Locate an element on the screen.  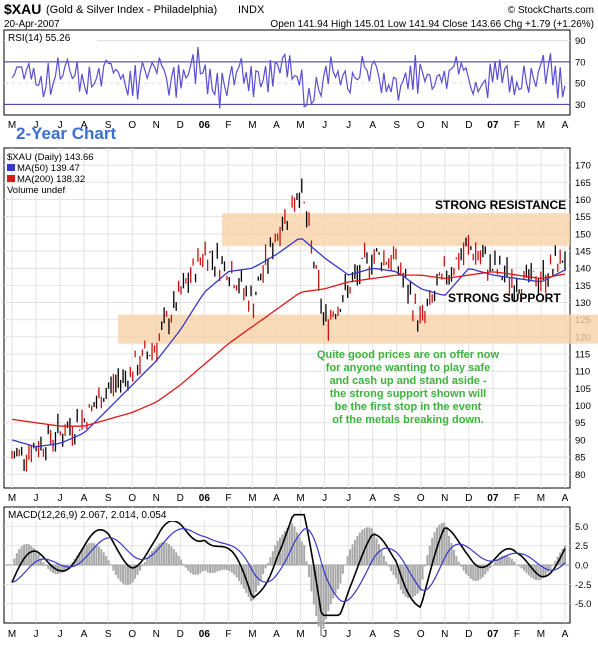
macd-signal-line is located at coordinates (288, 565).